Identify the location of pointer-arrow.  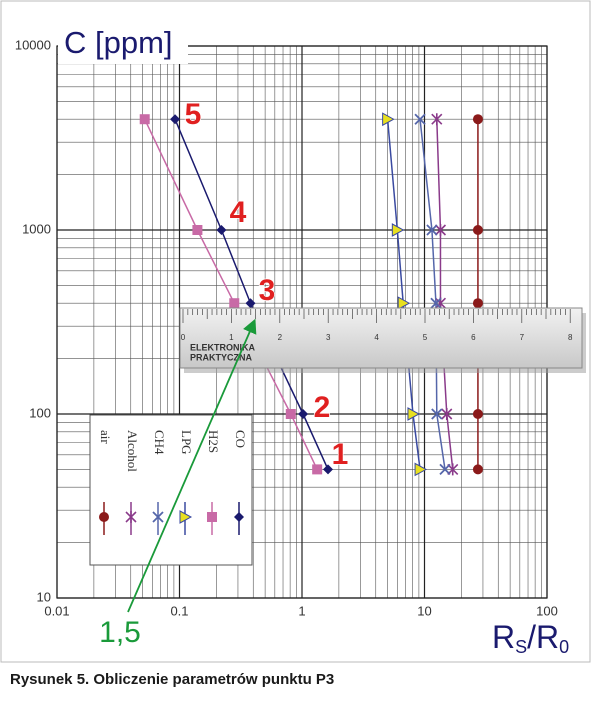
(192, 465).